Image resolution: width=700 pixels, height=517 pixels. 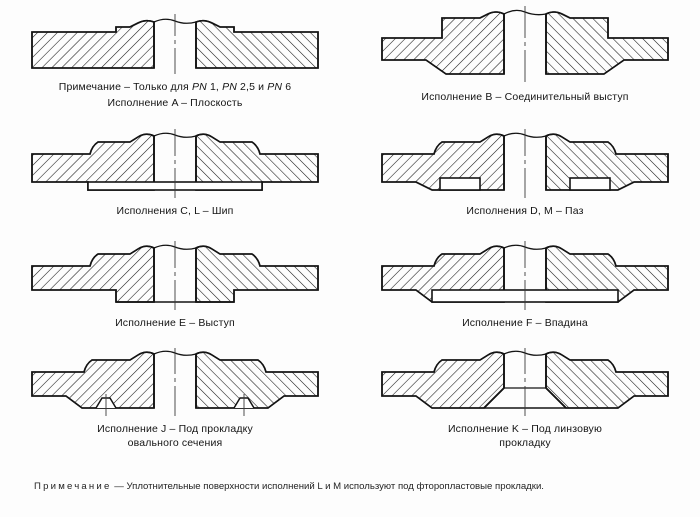 What do you see at coordinates (175, 405) in the screenshot?
I see `groove-axis-j` at bounding box center [175, 405].